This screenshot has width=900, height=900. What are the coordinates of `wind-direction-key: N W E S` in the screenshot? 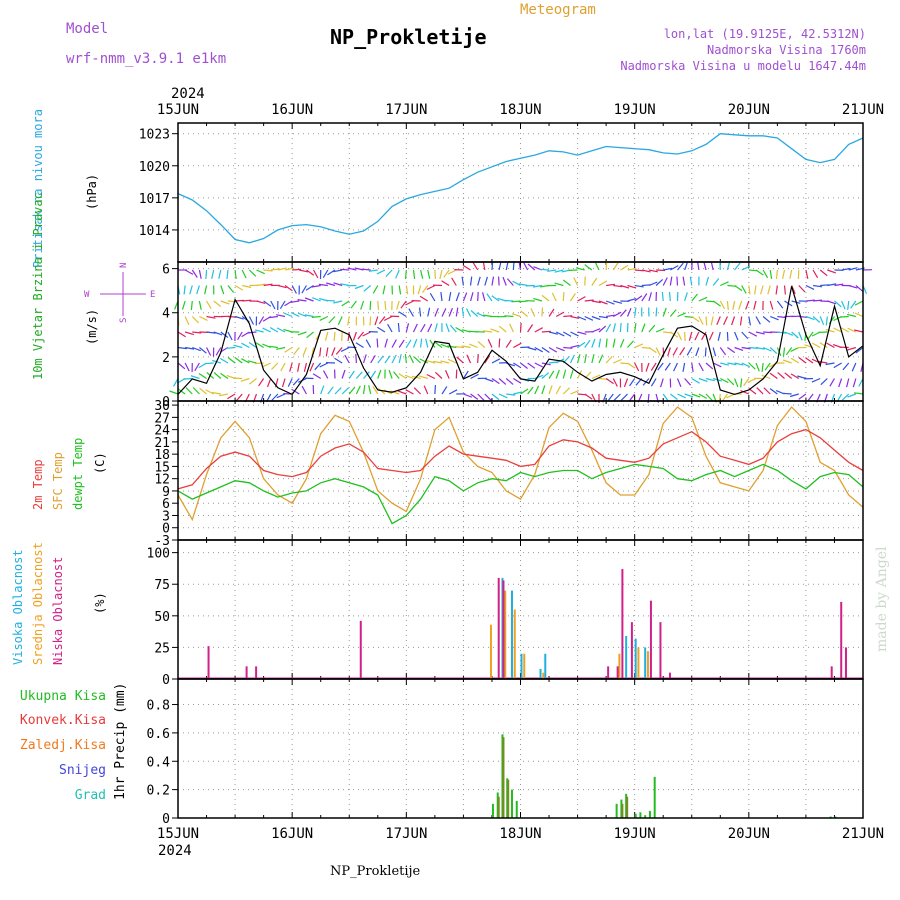 It's located at (119, 293).